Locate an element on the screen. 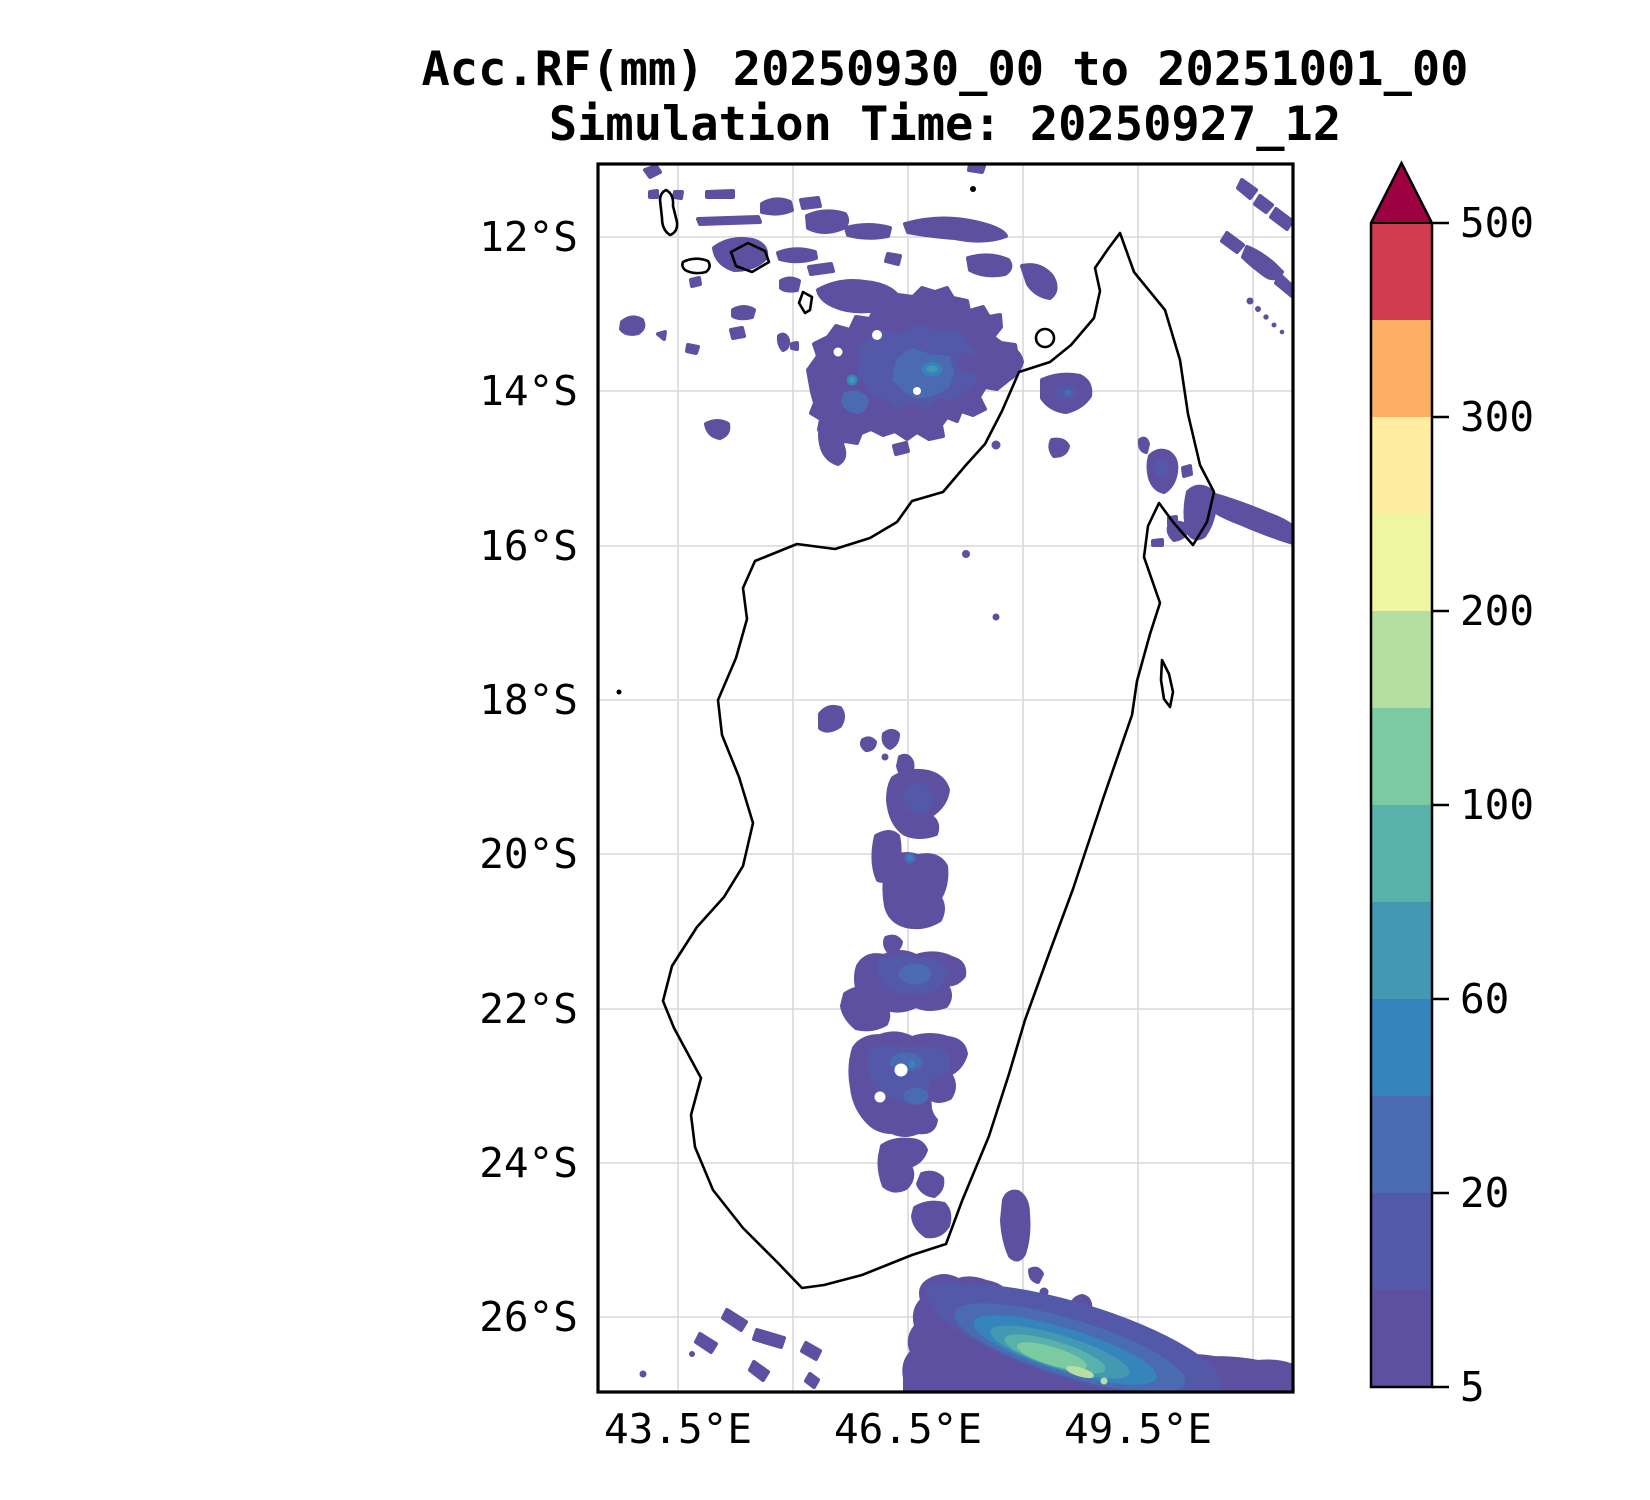 Image resolution: width=1650 pixels, height=1500 pixels. colorbar-tick-label: 5 is located at coordinates (1472, 1387).